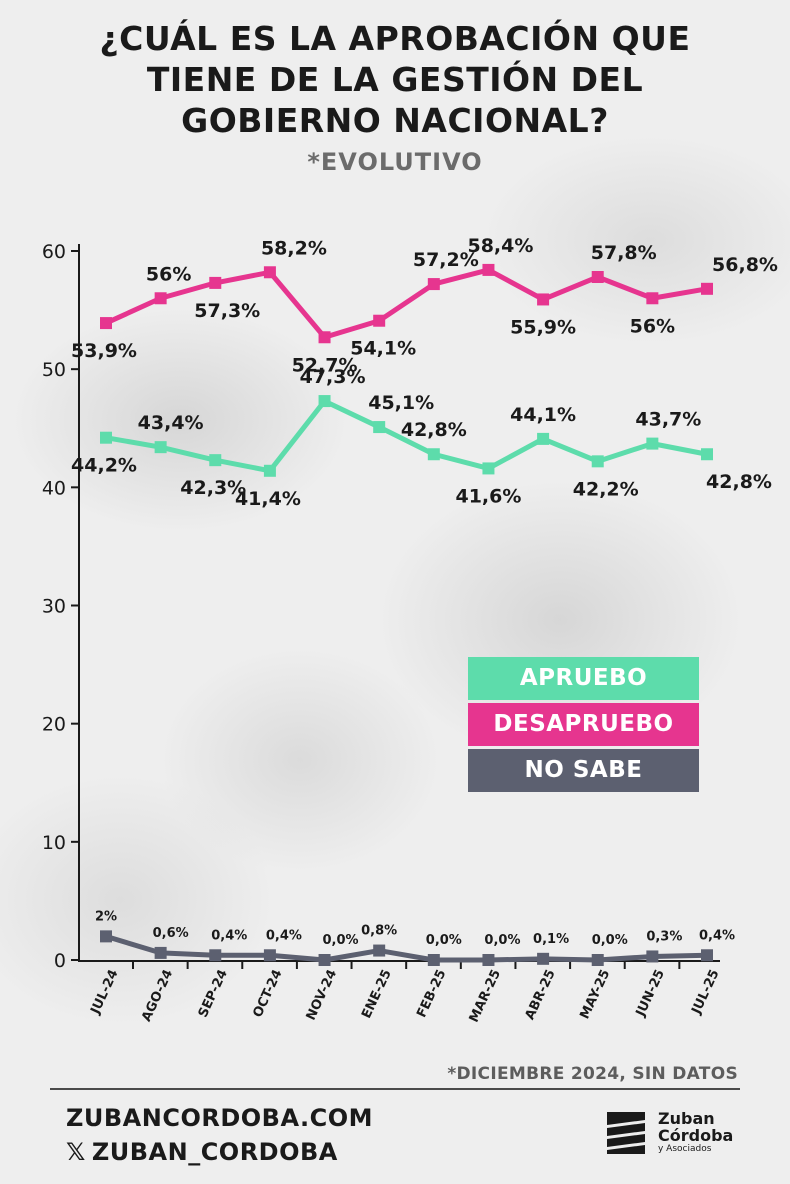 This screenshot has height=1184, width=790. What do you see at coordinates (686, 1118) in the screenshot?
I see `logo-line-1: Zuban` at bounding box center [686, 1118].